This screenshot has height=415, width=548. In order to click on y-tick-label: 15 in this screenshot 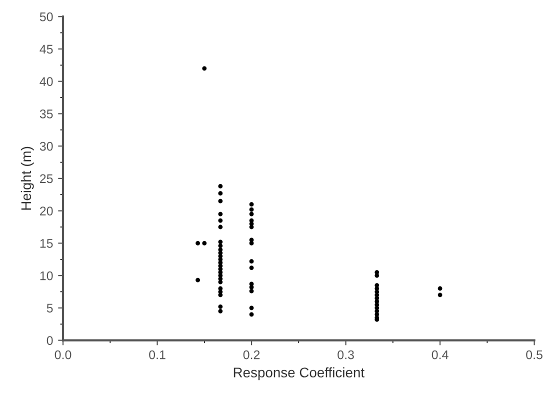, I will do `click(46, 243)`.